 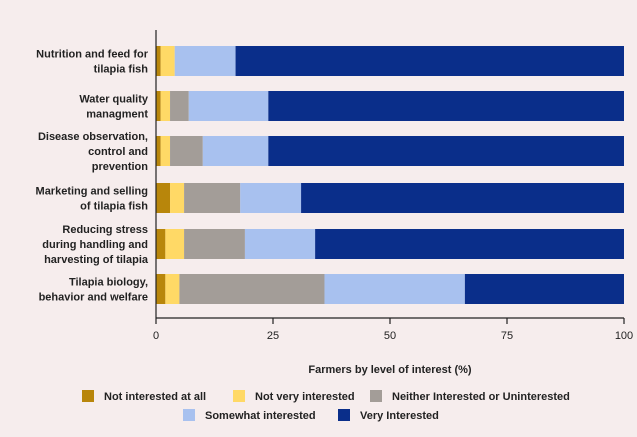 I want to click on category-label: of tilapia fish, so click(x=114, y=207).